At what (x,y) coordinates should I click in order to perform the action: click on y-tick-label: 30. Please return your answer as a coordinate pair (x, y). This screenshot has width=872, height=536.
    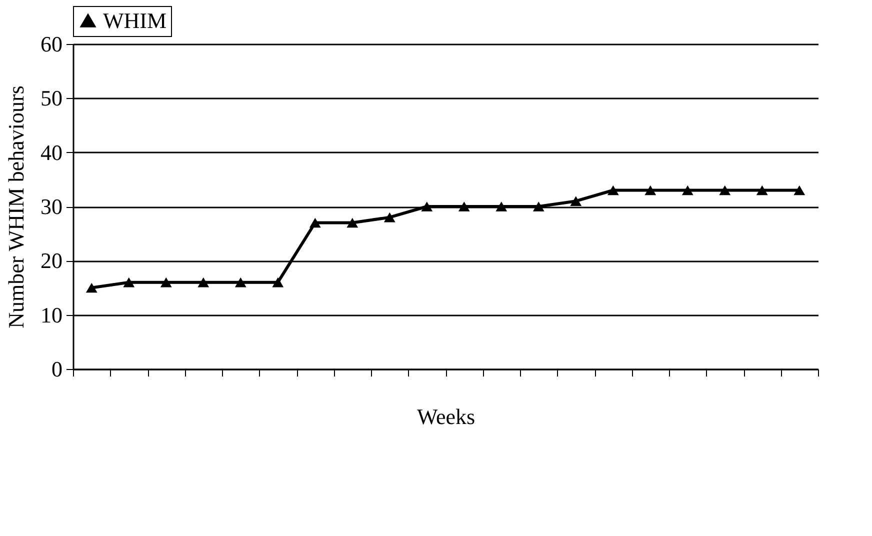
    Looking at the image, I should click on (51, 206).